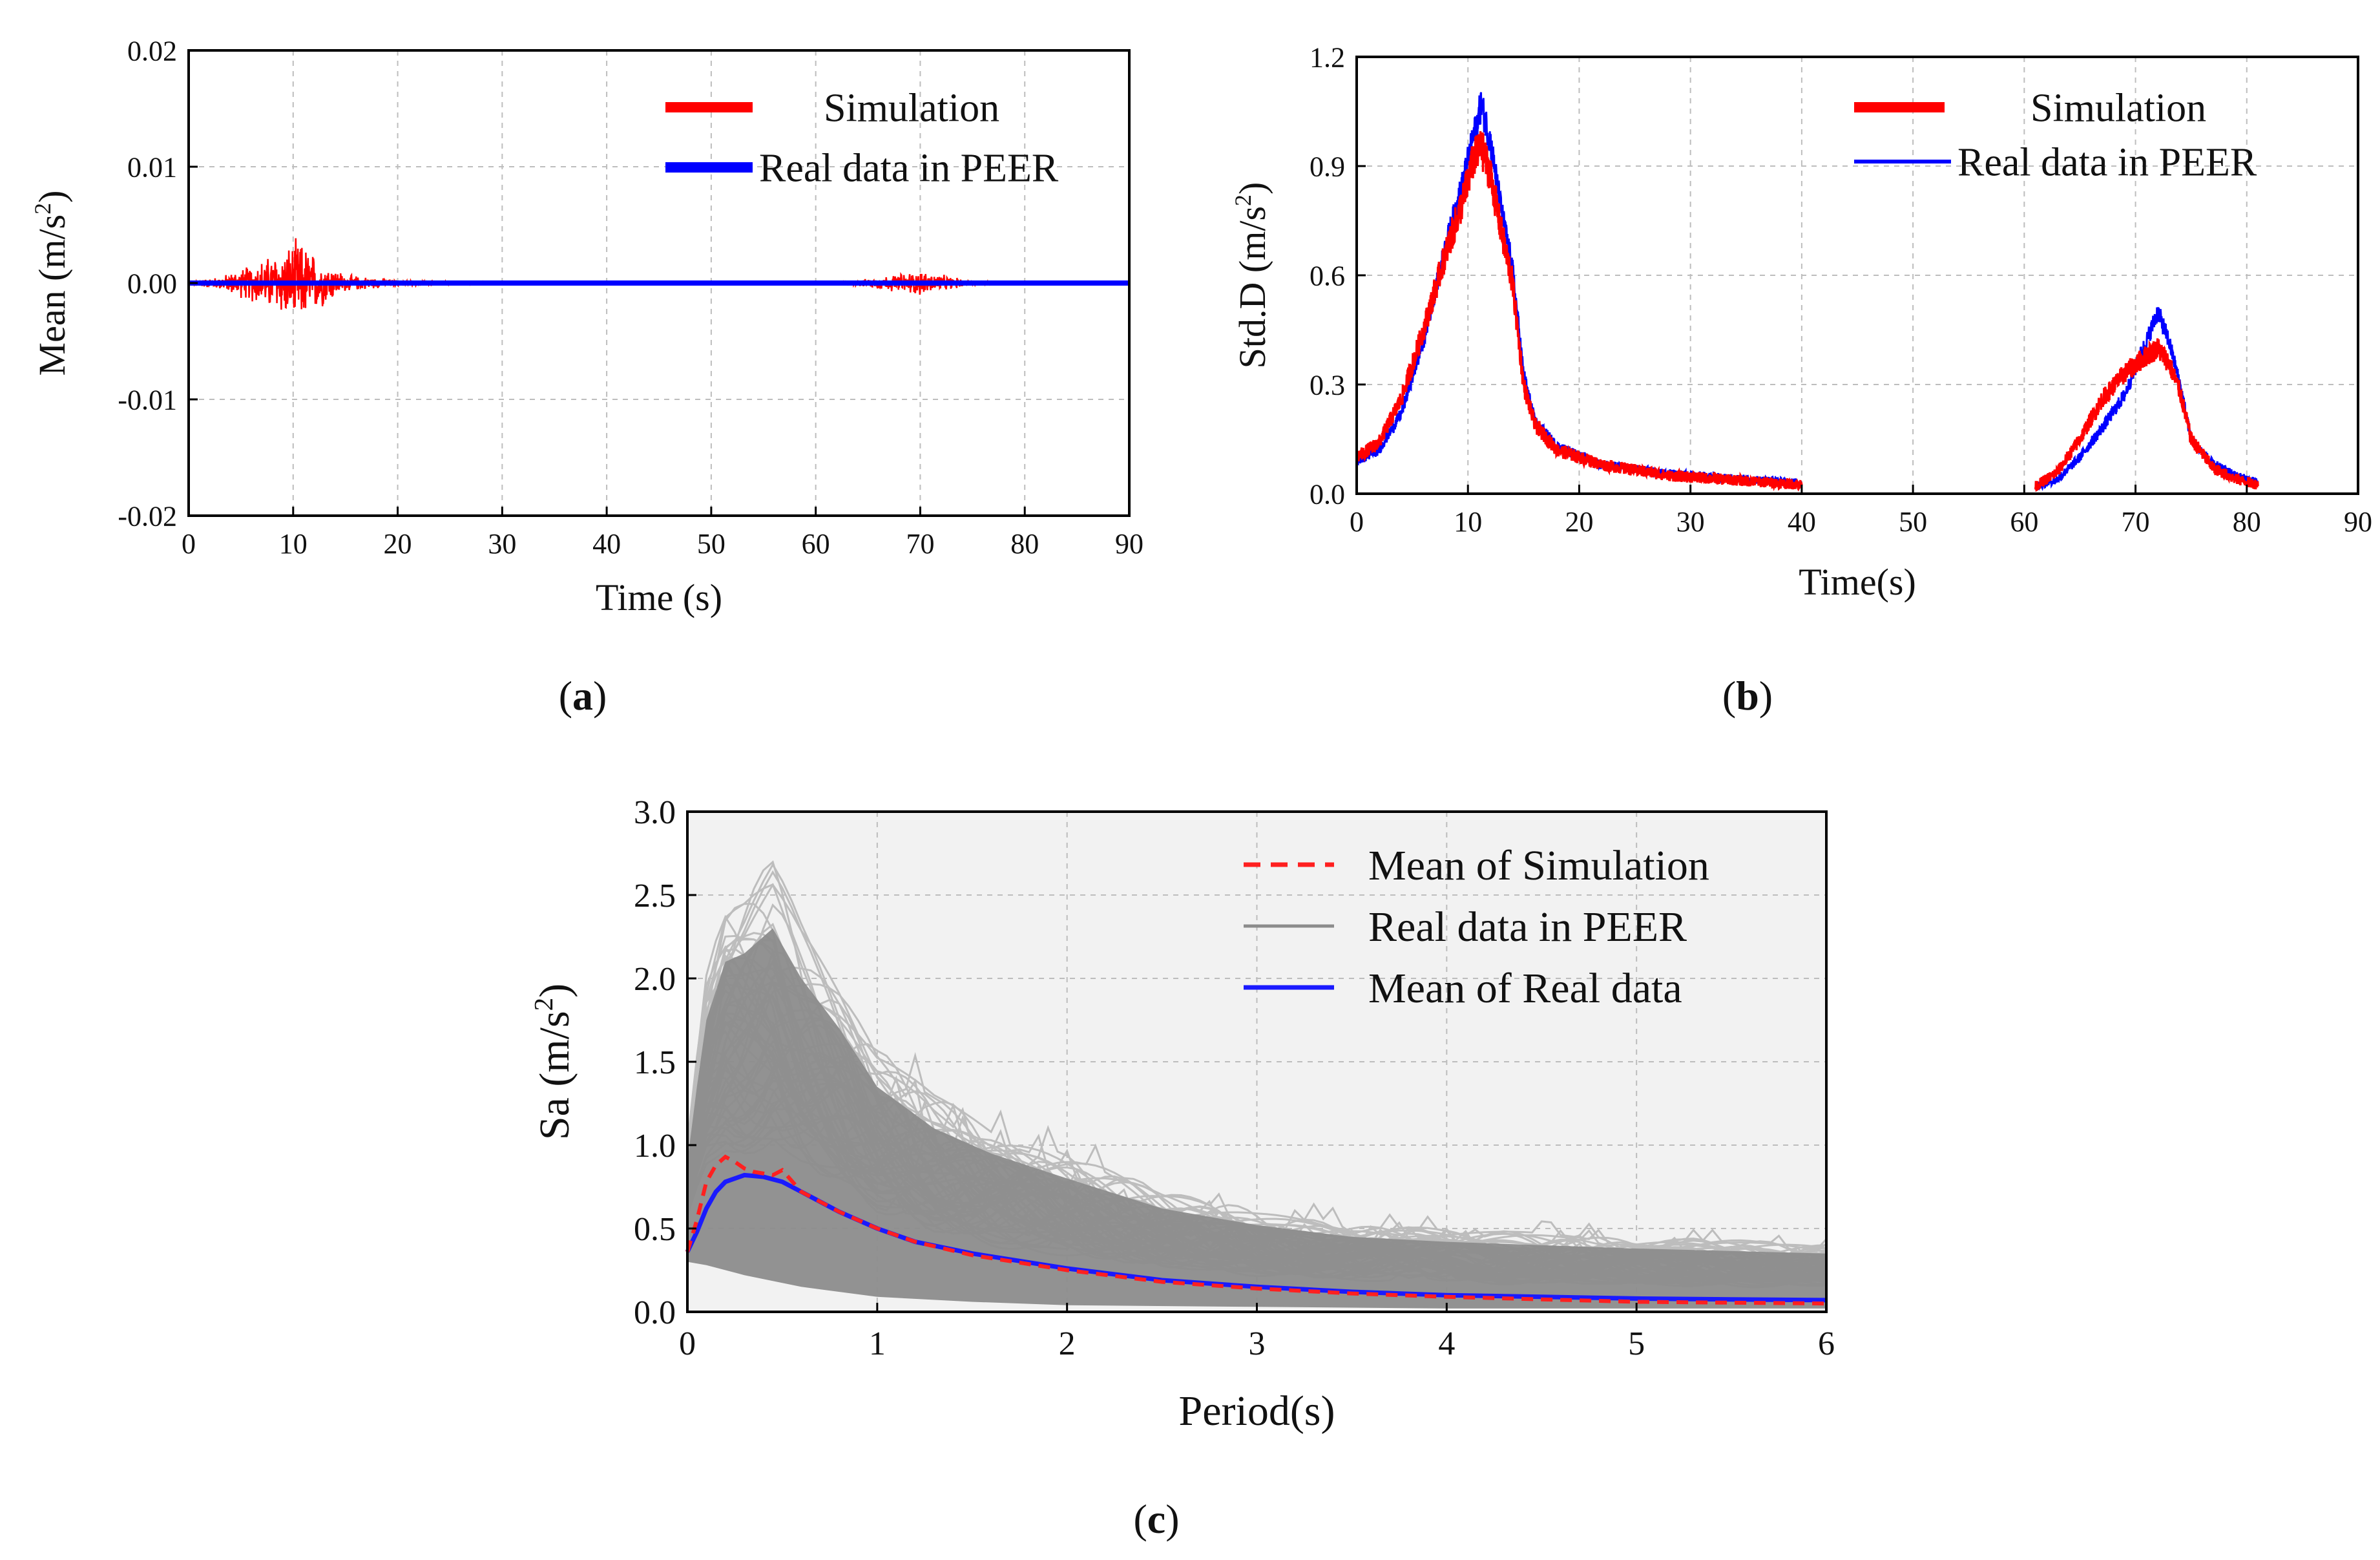 This screenshot has width=2380, height=1560. I want to click on y-axis-label-a: Mean (m/s2), so click(51, 283).